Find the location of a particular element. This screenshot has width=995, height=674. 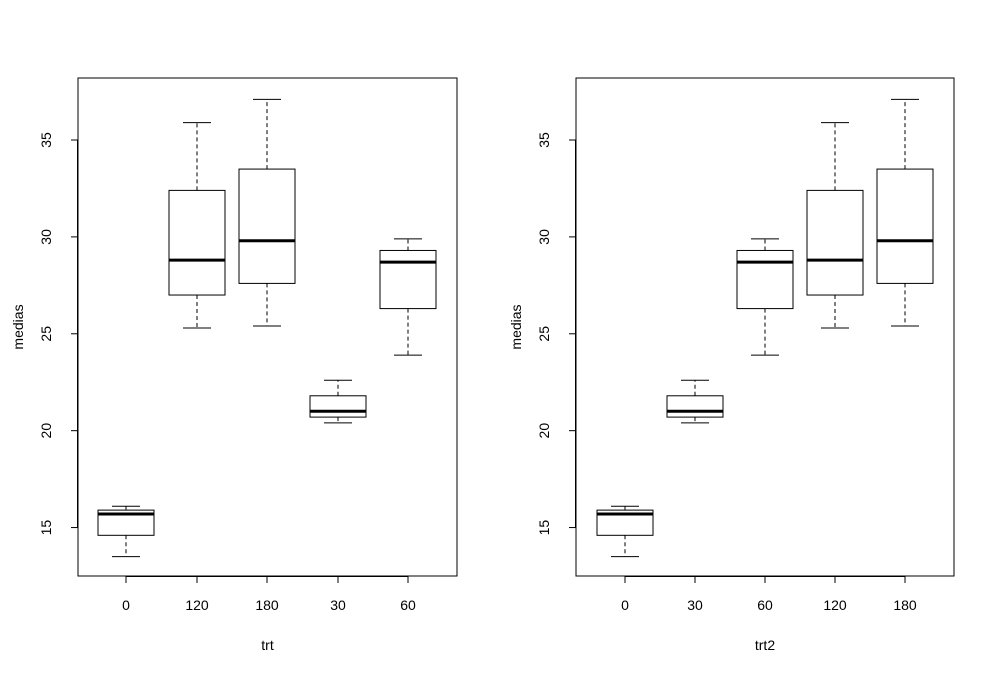

x-axis-title: trt2 is located at coordinates (765, 645).